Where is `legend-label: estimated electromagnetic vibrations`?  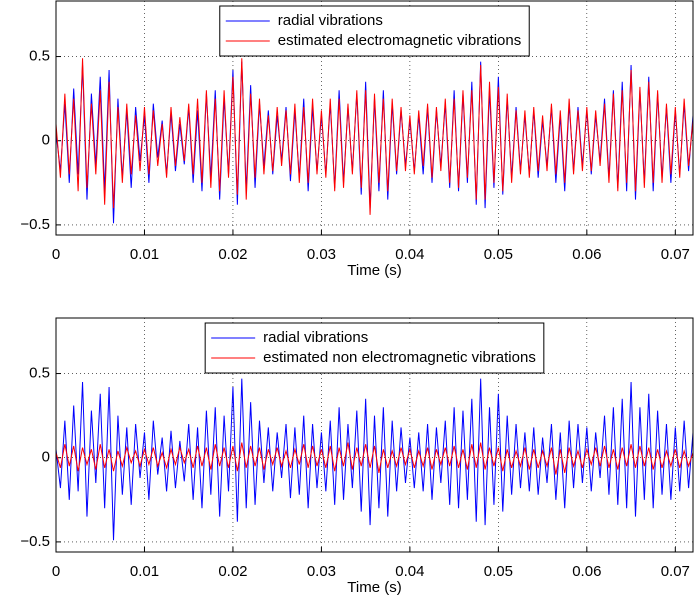
legend-label: estimated electromagnetic vibrations is located at coordinates (399, 40).